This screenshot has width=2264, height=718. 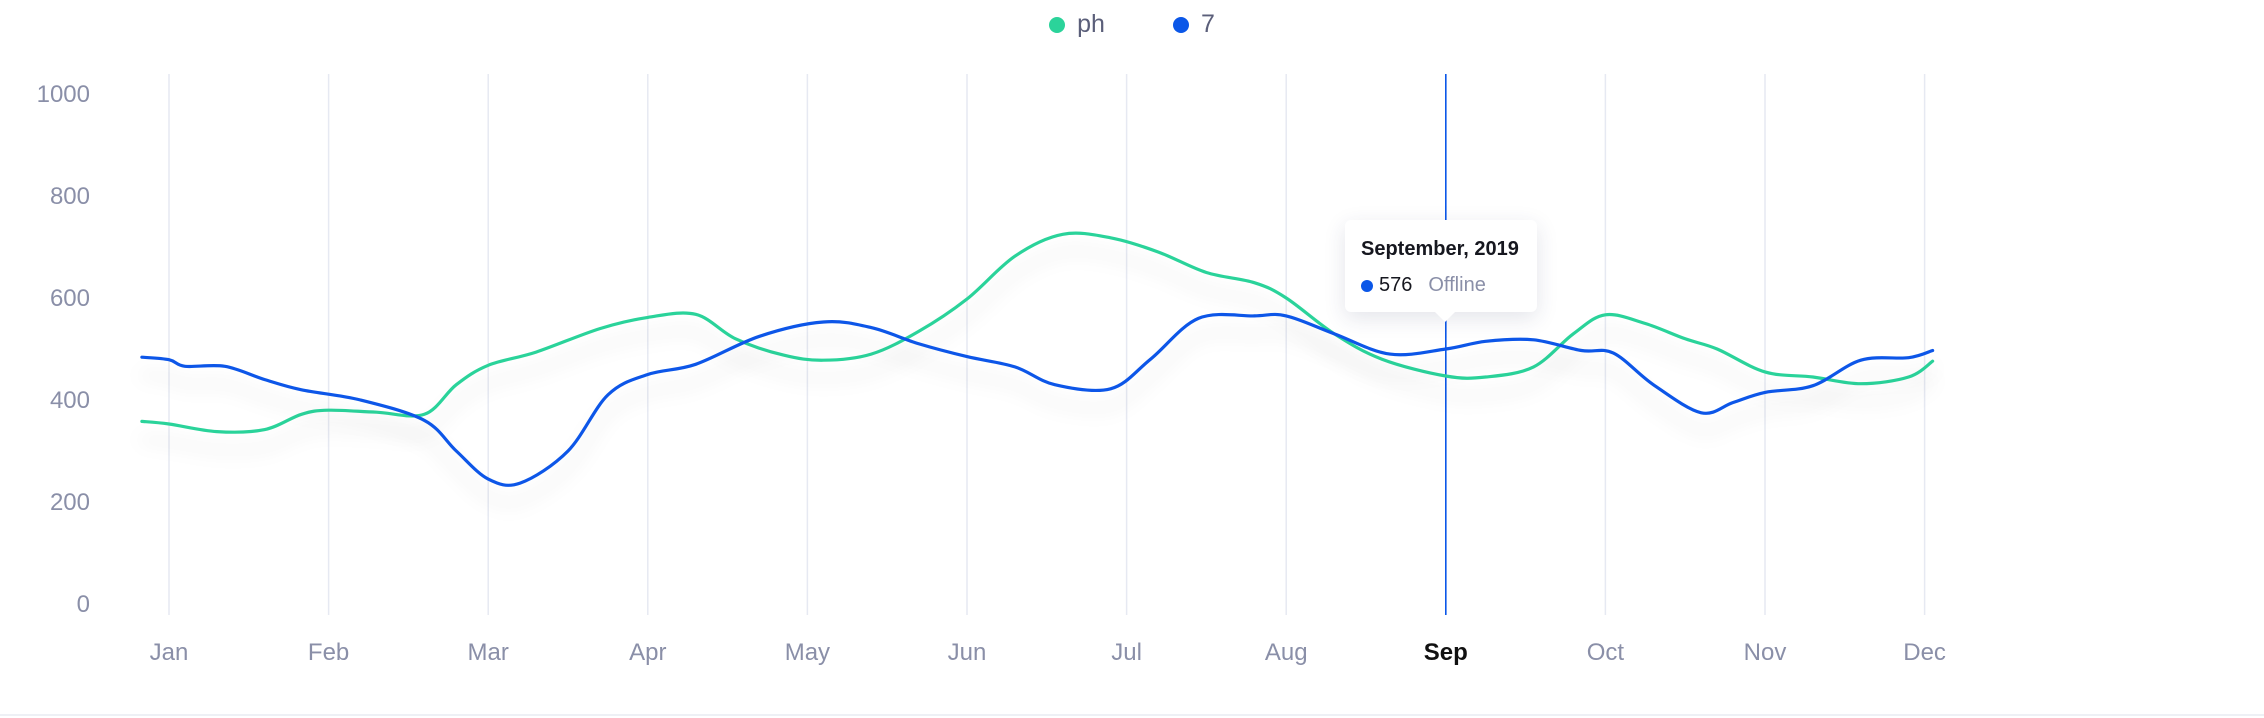 What do you see at coordinates (1423, 285) in the screenshot?
I see `tooltip-row: 576 Offline` at bounding box center [1423, 285].